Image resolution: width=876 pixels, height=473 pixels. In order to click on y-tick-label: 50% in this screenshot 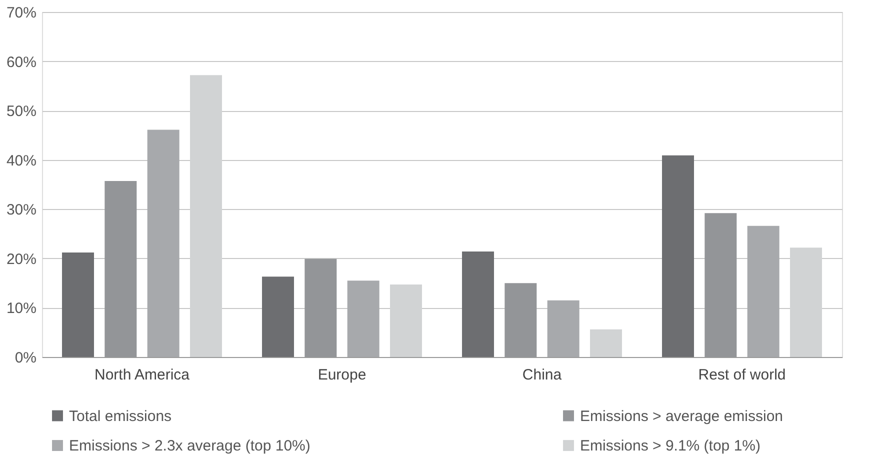, I will do `click(21, 111)`.